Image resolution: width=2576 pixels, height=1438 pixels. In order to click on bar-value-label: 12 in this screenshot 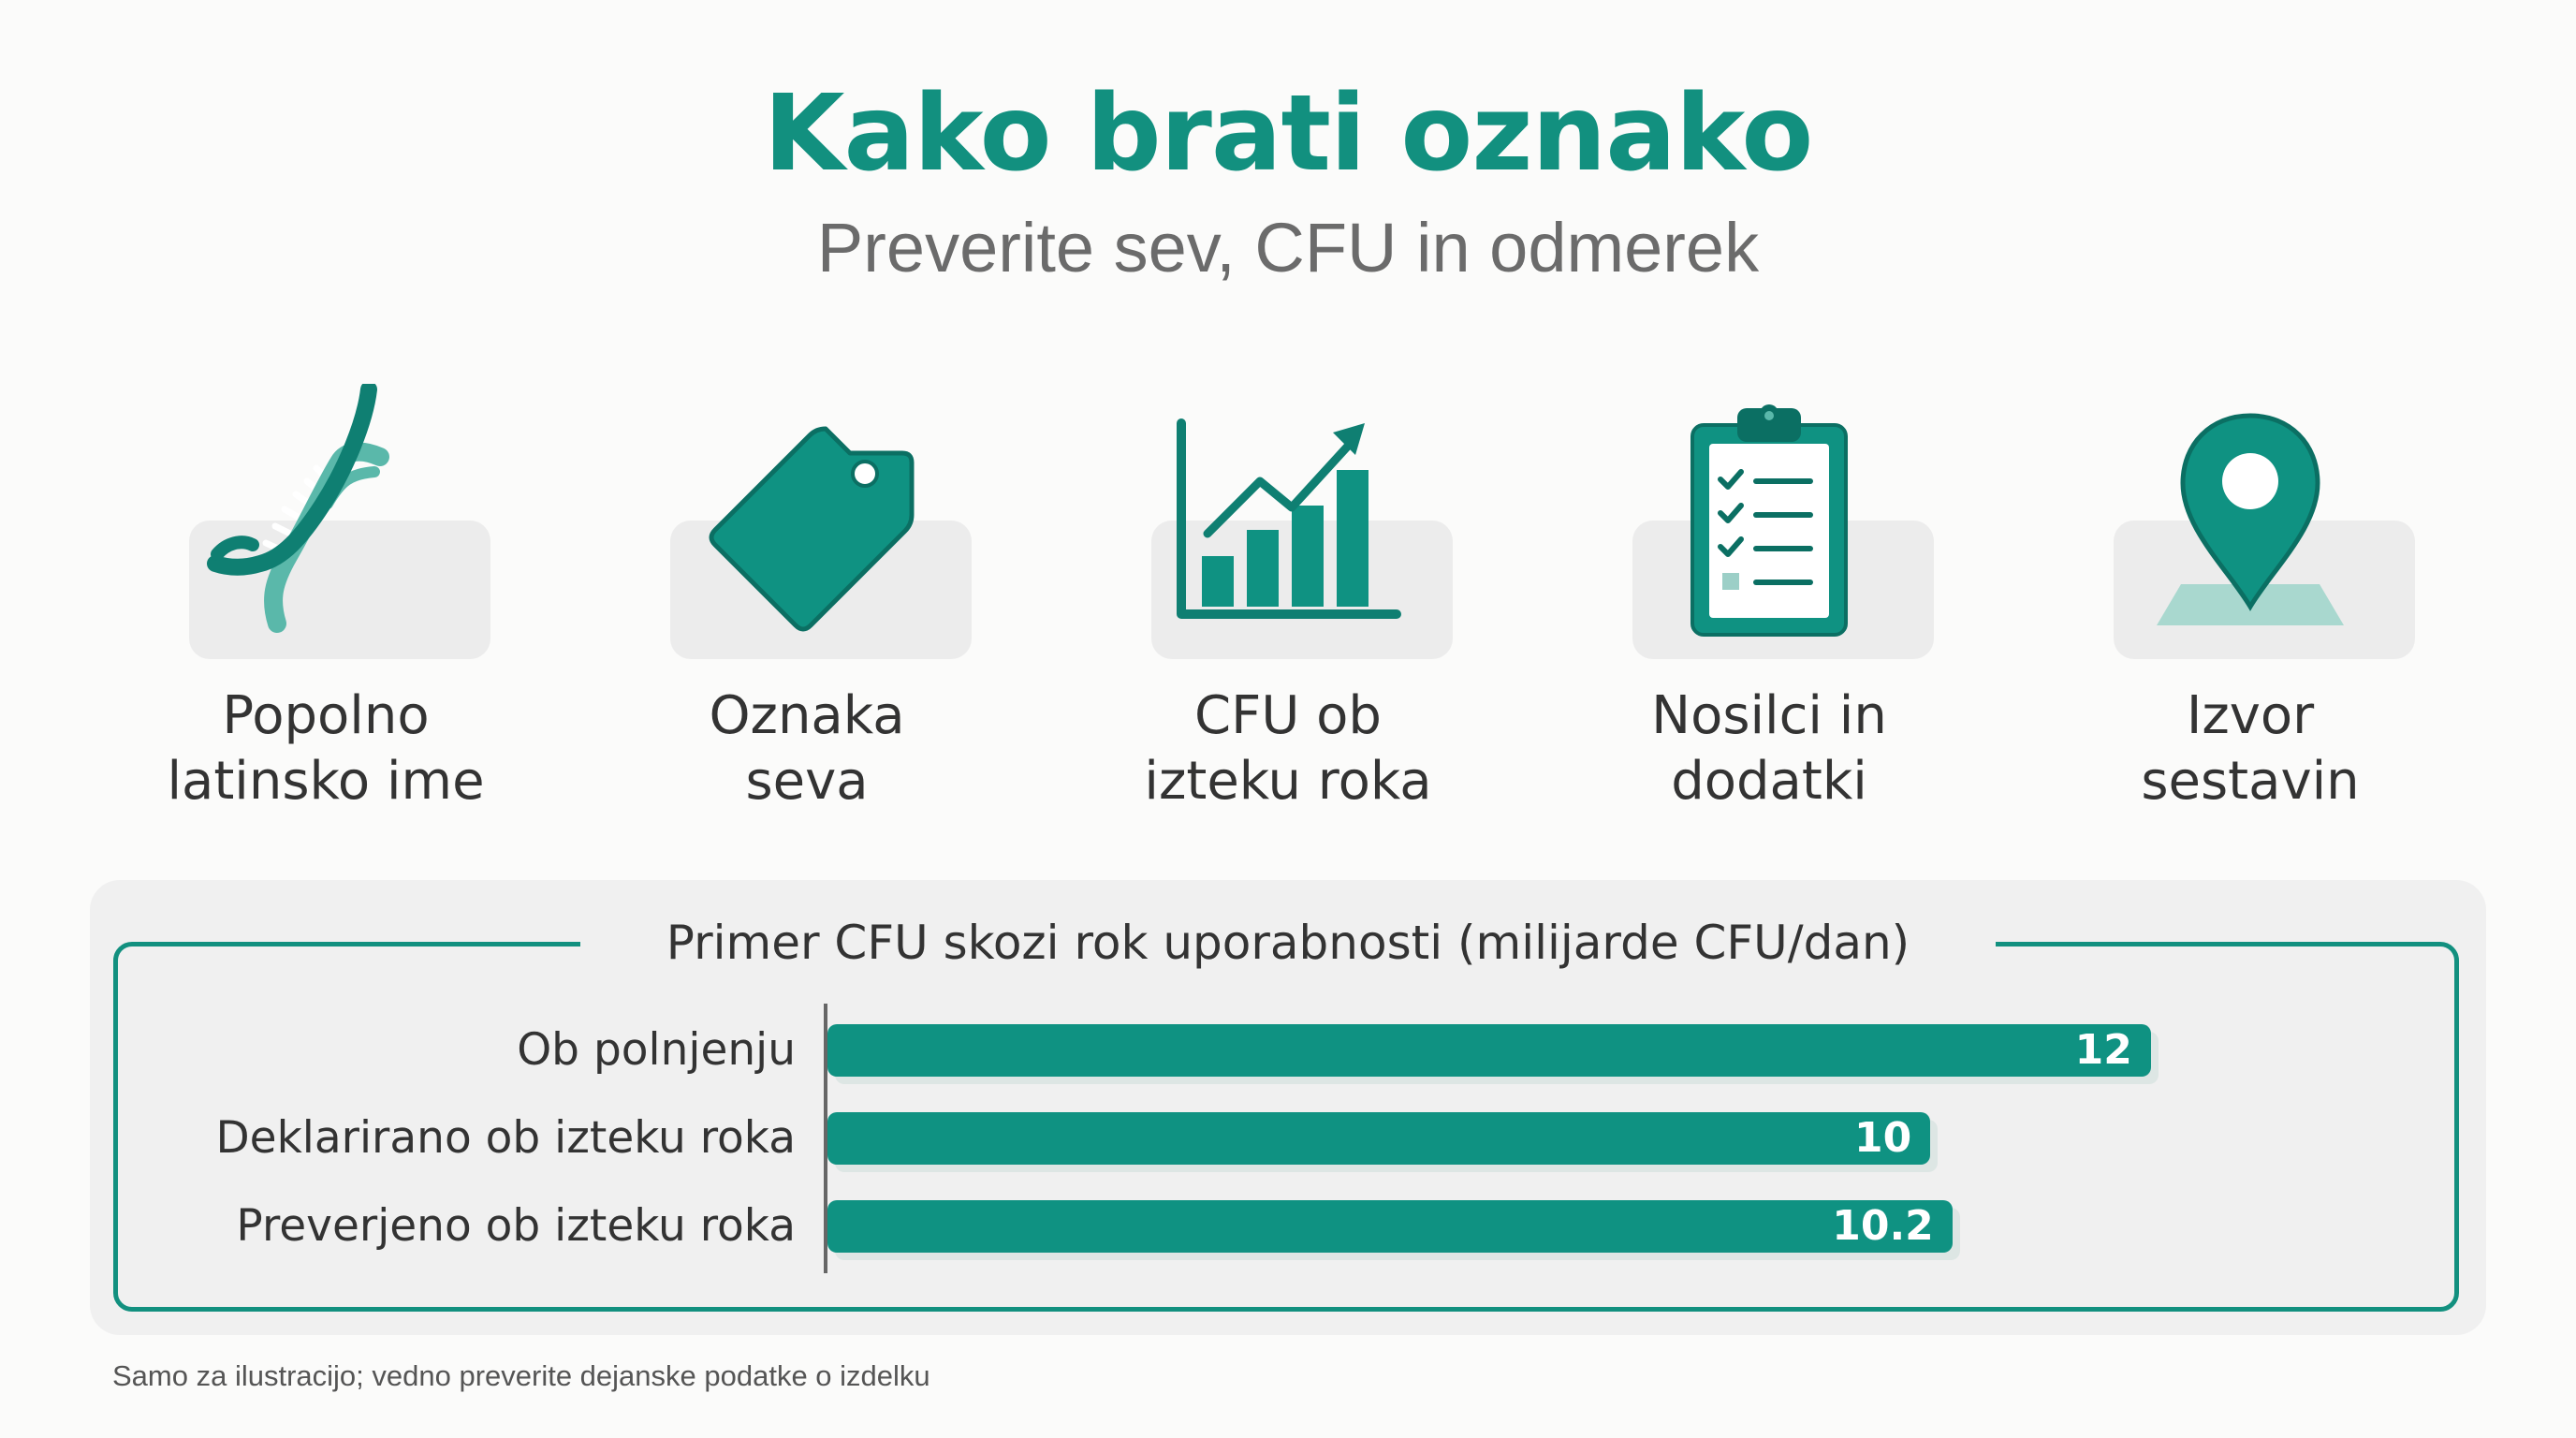, I will do `click(2103, 1050)`.